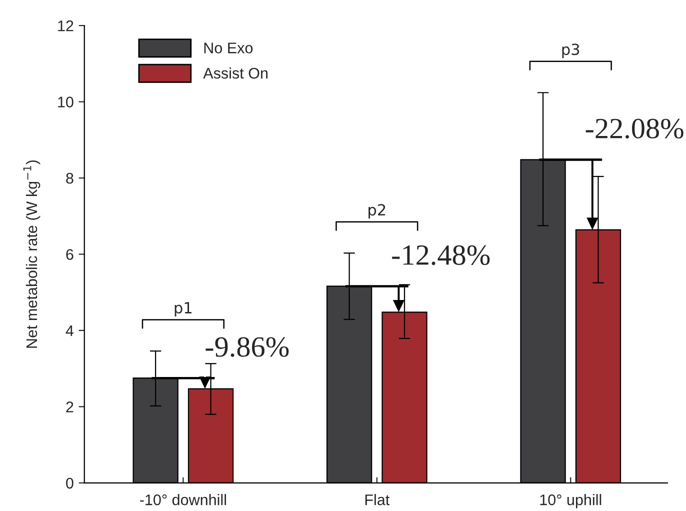 The height and width of the screenshot is (511, 686). I want to click on annotation: -12.48%, so click(441, 255).